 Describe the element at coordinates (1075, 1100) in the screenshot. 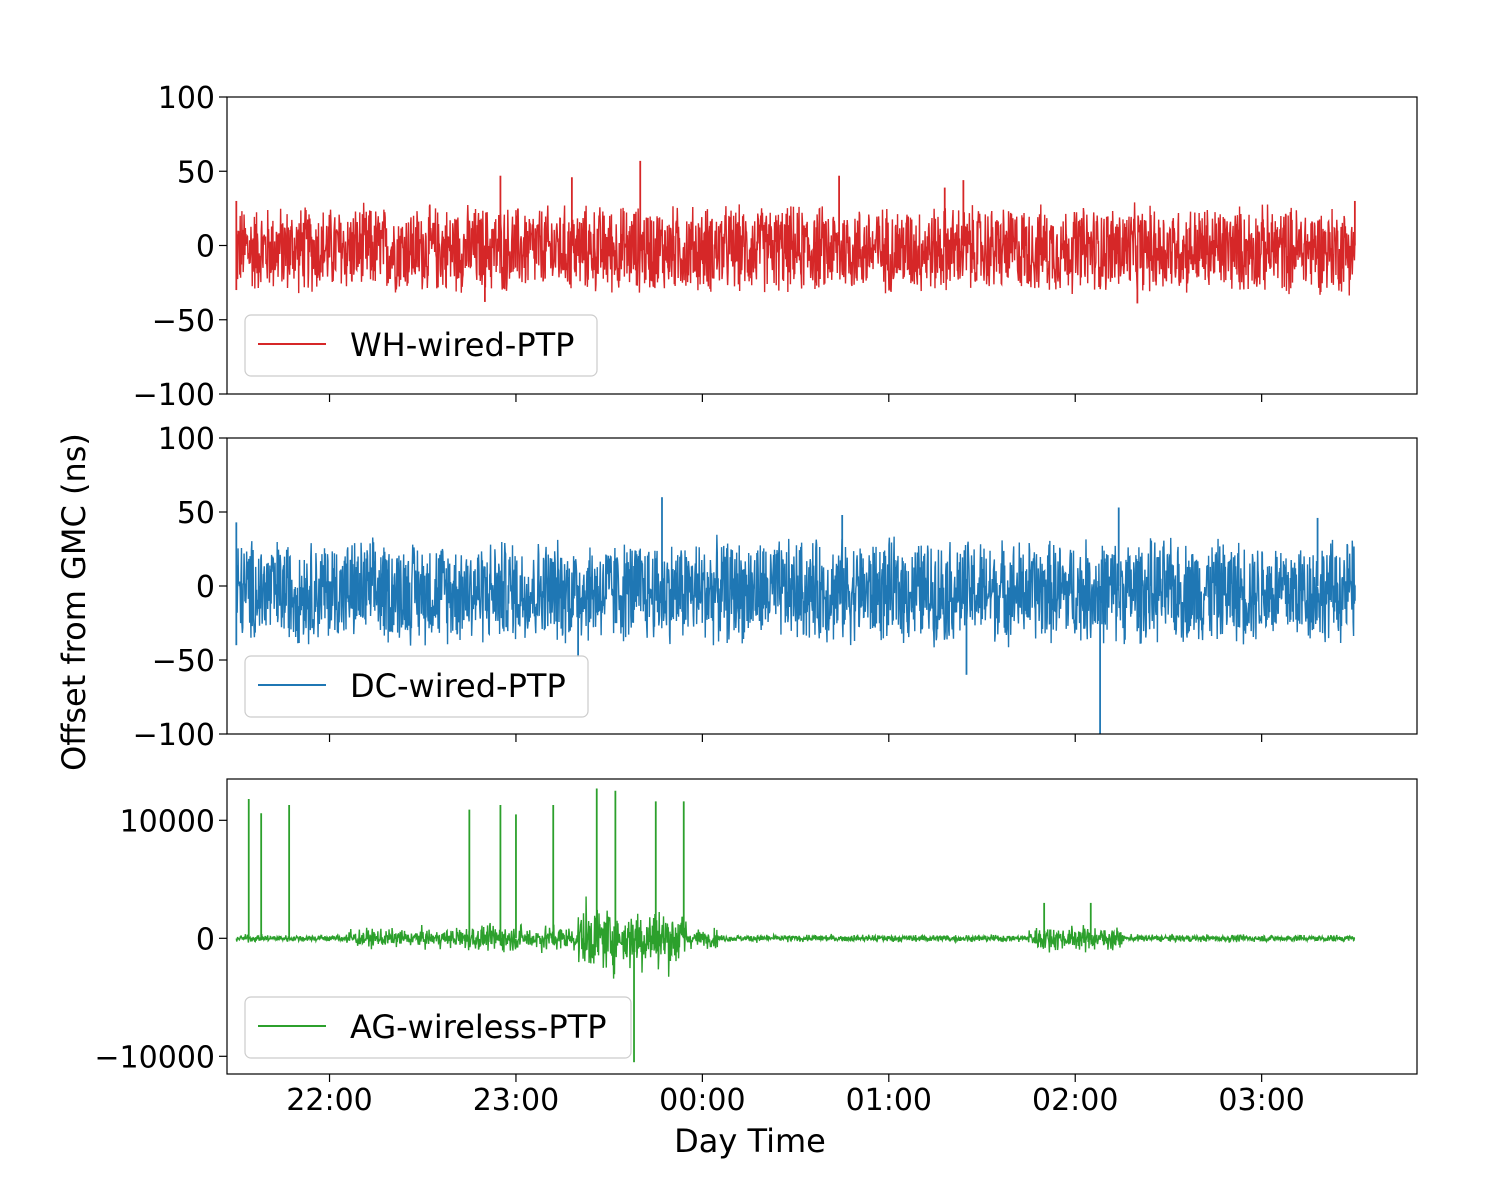

I see `x-tick-label: 02:00` at that location.